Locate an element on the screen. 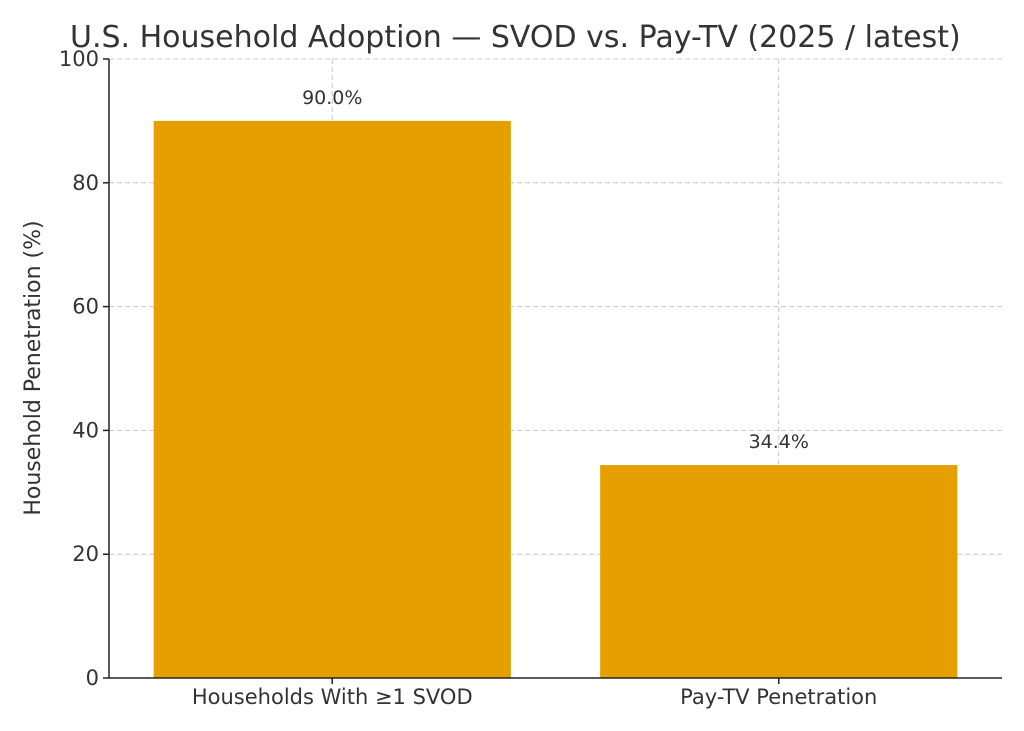 The image size is (1024, 731). x-tick-label: Pay-TV Penetration is located at coordinates (778, 697).